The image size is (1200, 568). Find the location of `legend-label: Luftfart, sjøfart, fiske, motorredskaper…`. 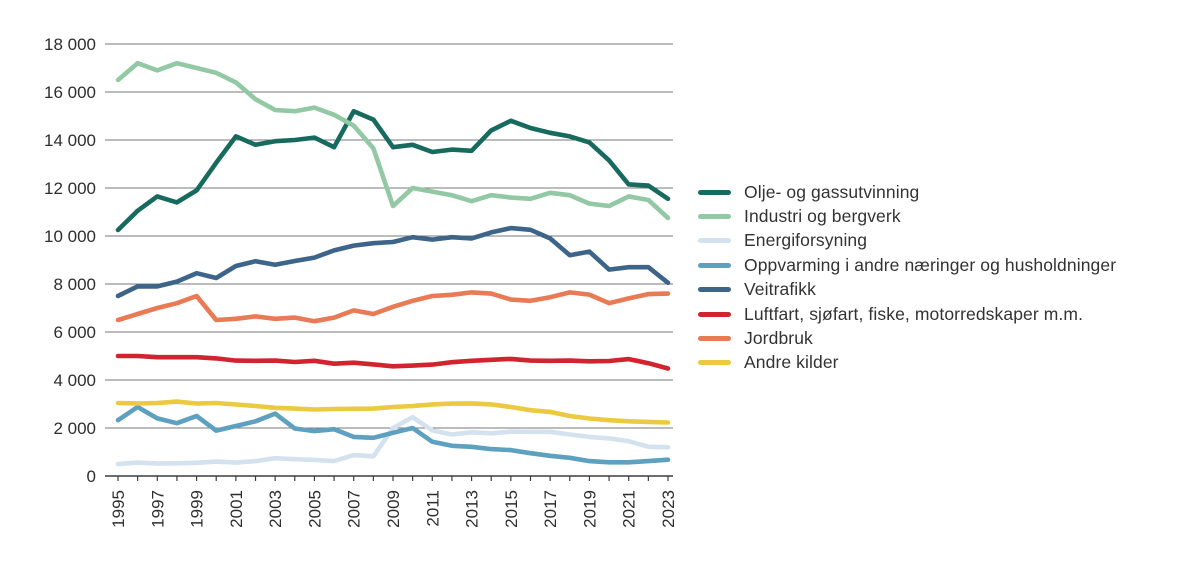

legend-label: Luftfart, sjøfart, fiske, motorredskaper… is located at coordinates (914, 313).